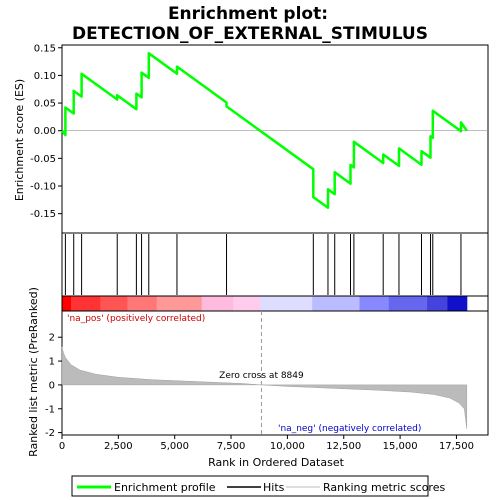 Image resolution: width=500 pixels, height=500 pixels. I want to click on metric-y-tick-label: -2, so click(50, 433).